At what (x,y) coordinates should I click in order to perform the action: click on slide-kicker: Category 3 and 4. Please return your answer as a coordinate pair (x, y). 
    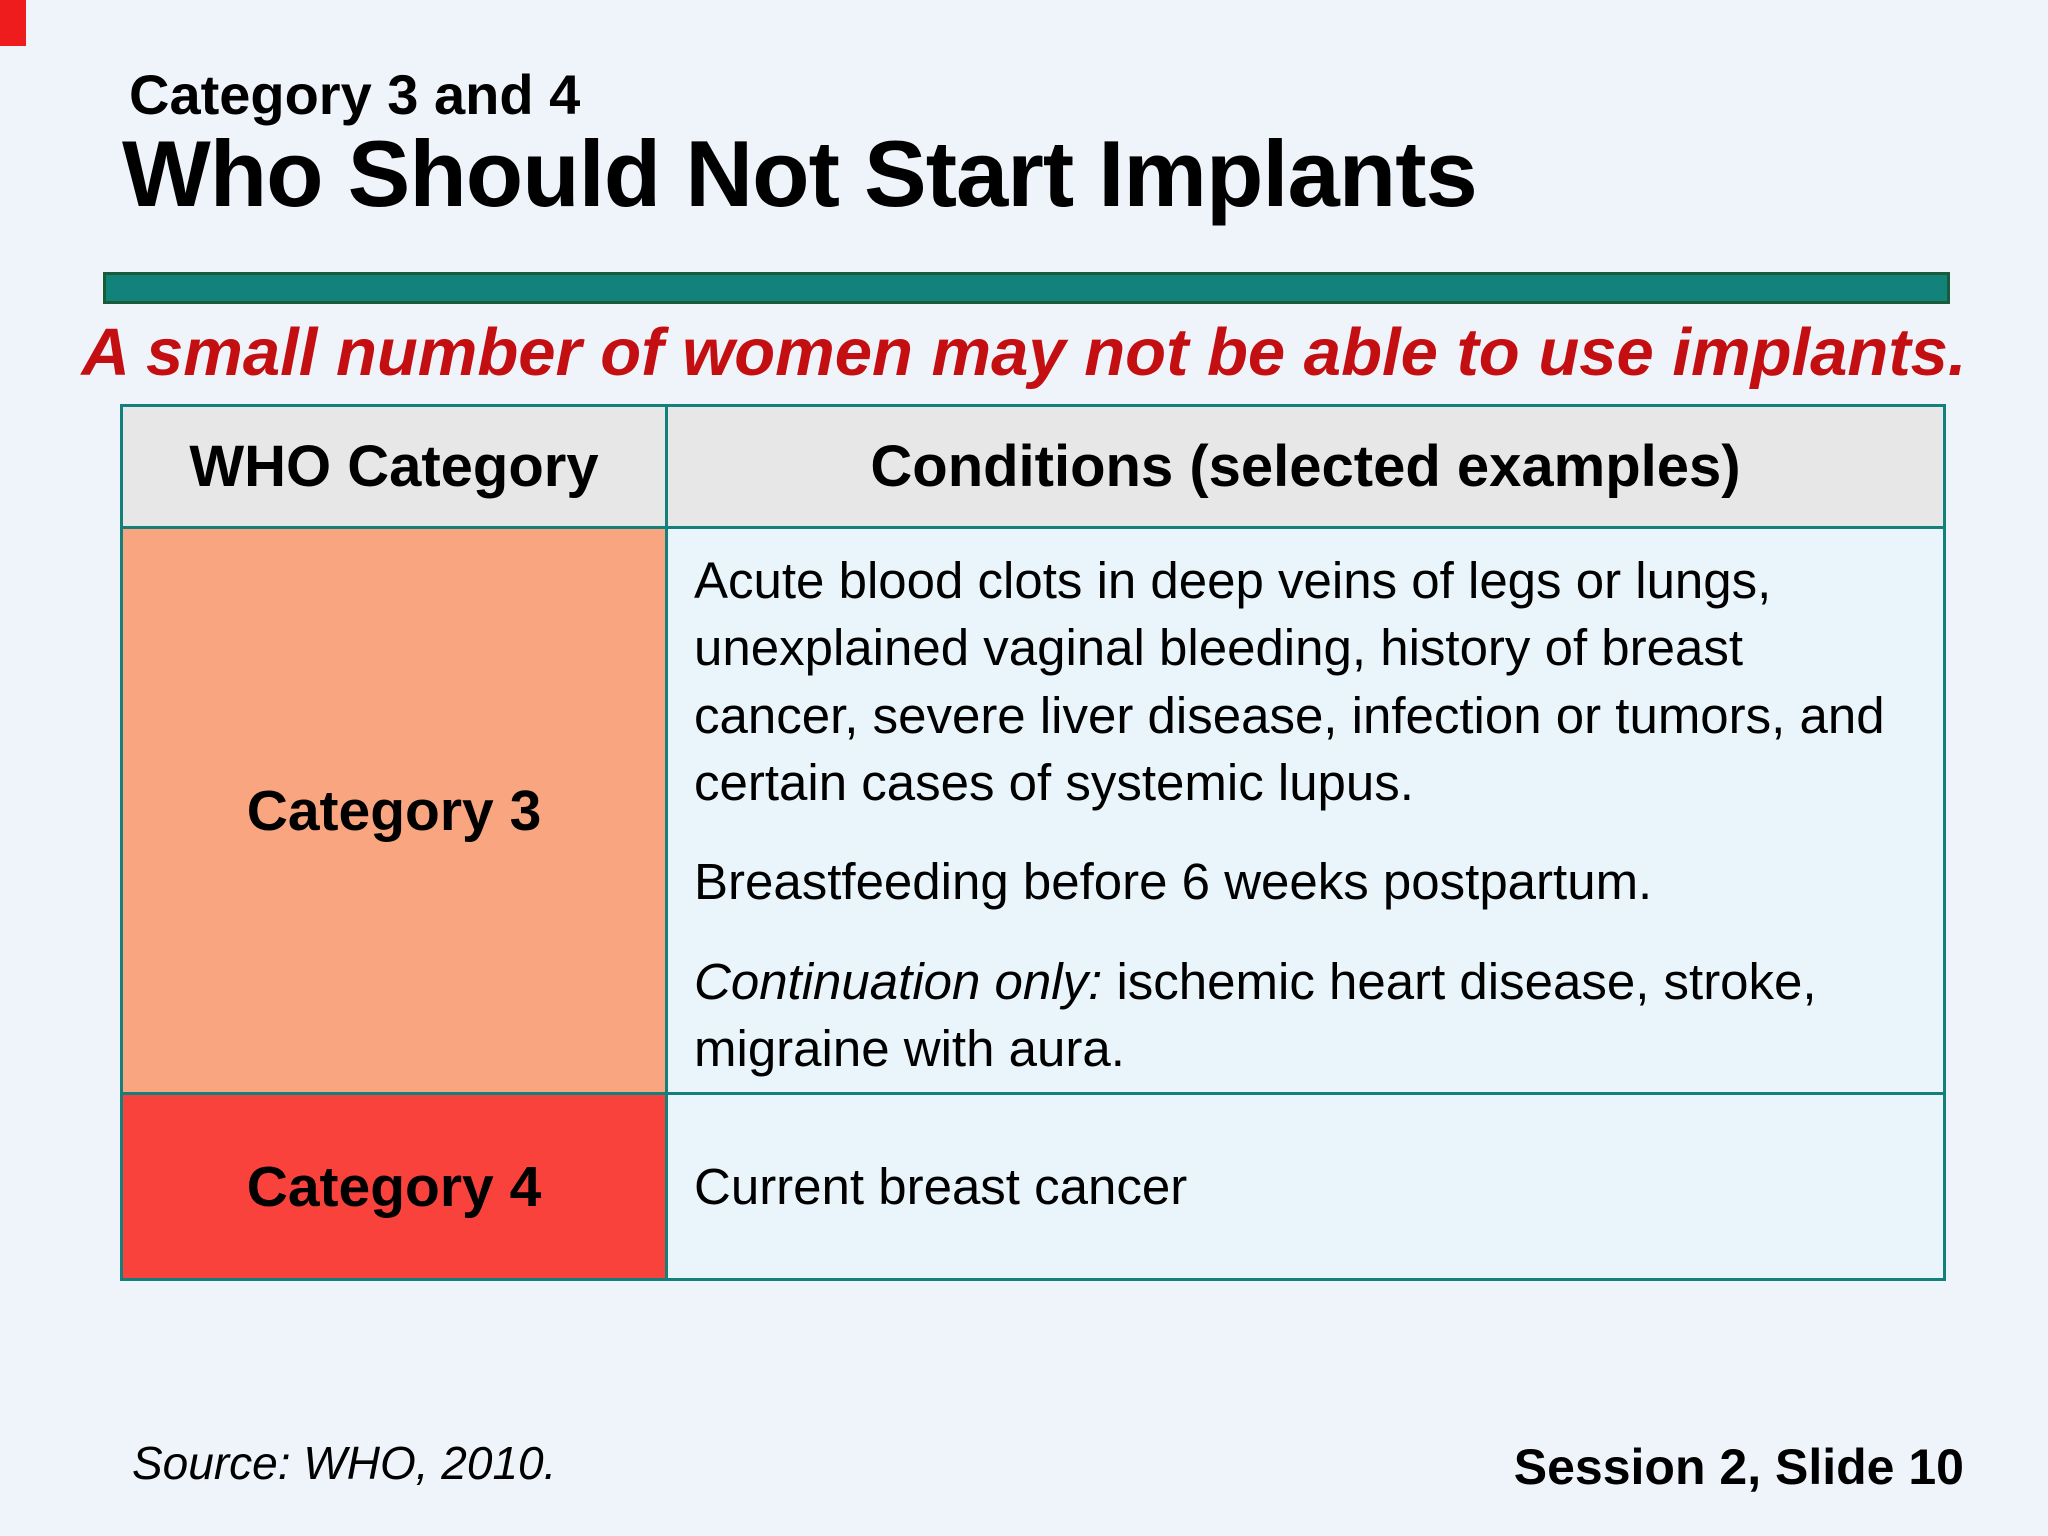
    Looking at the image, I should click on (355, 94).